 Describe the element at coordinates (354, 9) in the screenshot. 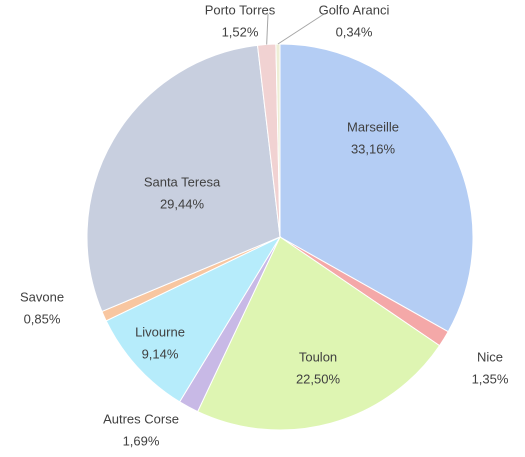

I see `slice-label: Golfo Aranci` at that location.